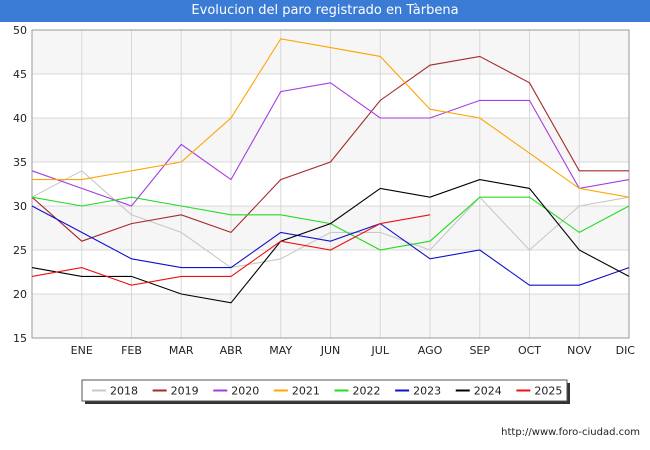  I want to click on x-tick-label: ABR, so click(231, 350).